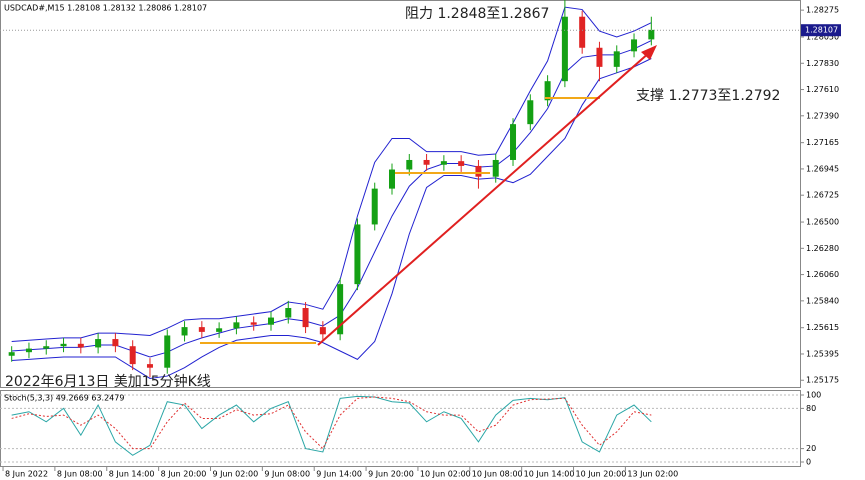 The height and width of the screenshot is (480, 865). Describe the element at coordinates (235, 474) in the screenshot. I see `x-tick-label: 9 Jun 02:00` at that location.